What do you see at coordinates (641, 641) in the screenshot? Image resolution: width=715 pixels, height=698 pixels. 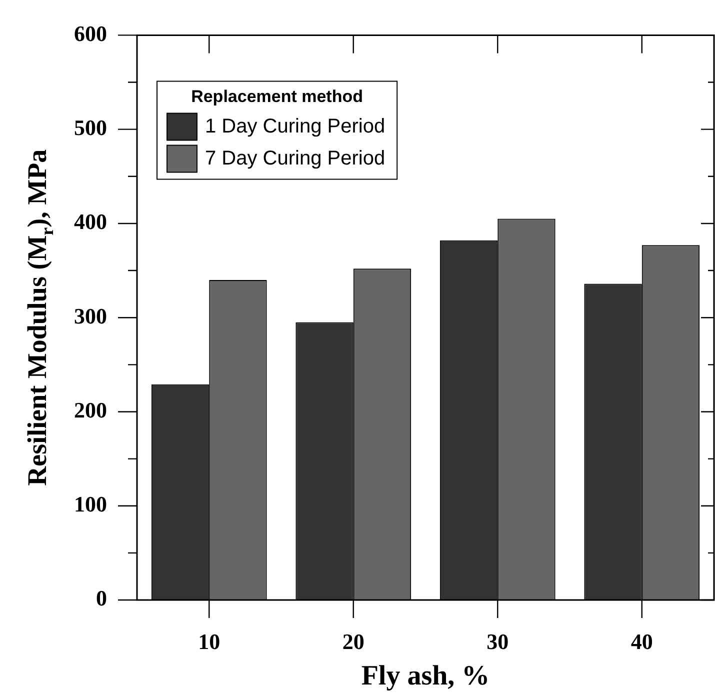 I see `x-tick-label: 40` at bounding box center [641, 641].